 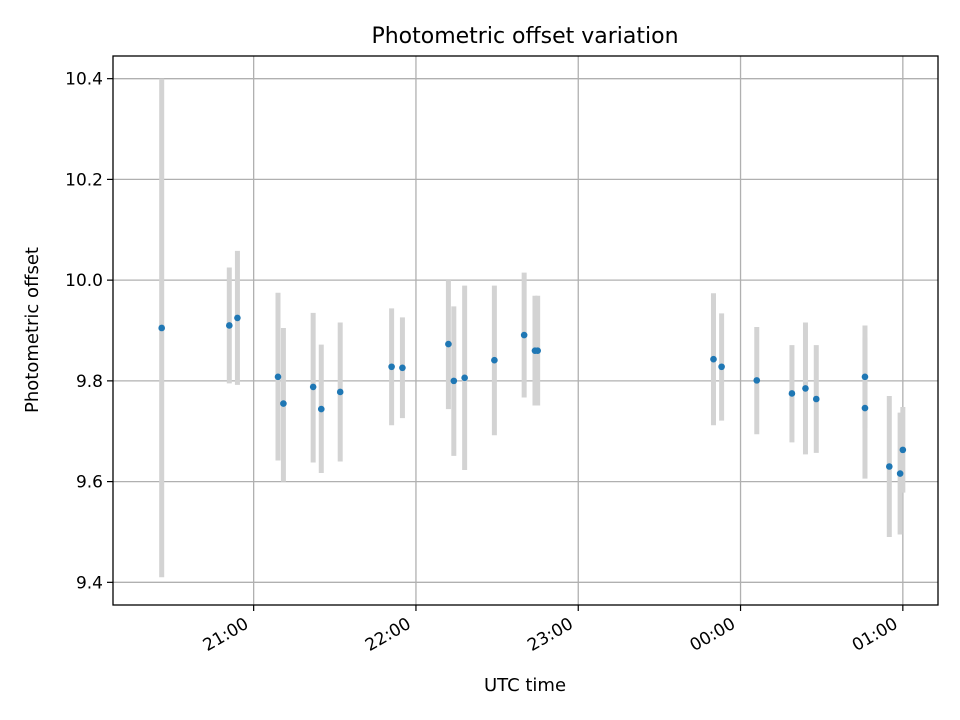 I want to click on y-tick-label: 9.4, so click(x=89, y=583).